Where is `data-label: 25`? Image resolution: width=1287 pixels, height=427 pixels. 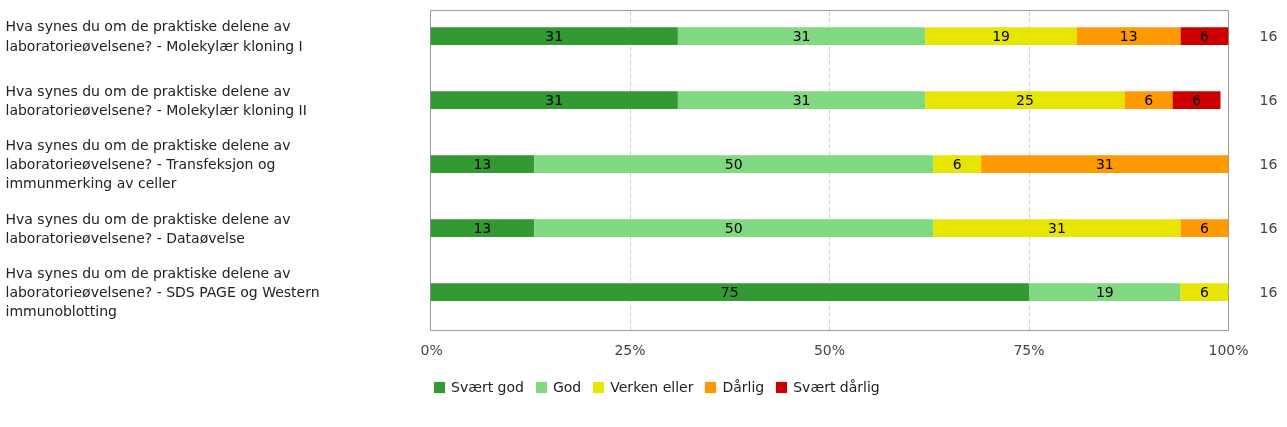 data-label: 25 is located at coordinates (1025, 100).